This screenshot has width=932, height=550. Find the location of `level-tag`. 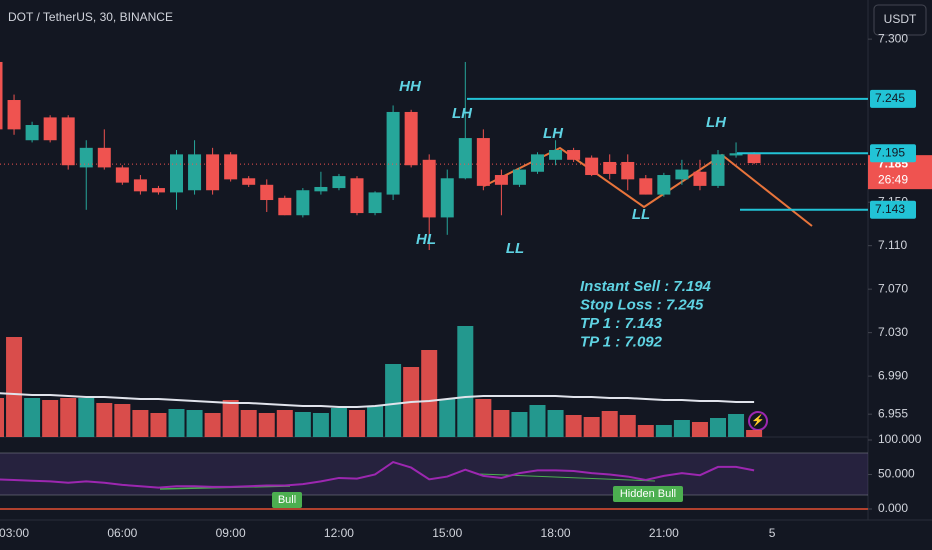

level-tag is located at coordinates (893, 153).